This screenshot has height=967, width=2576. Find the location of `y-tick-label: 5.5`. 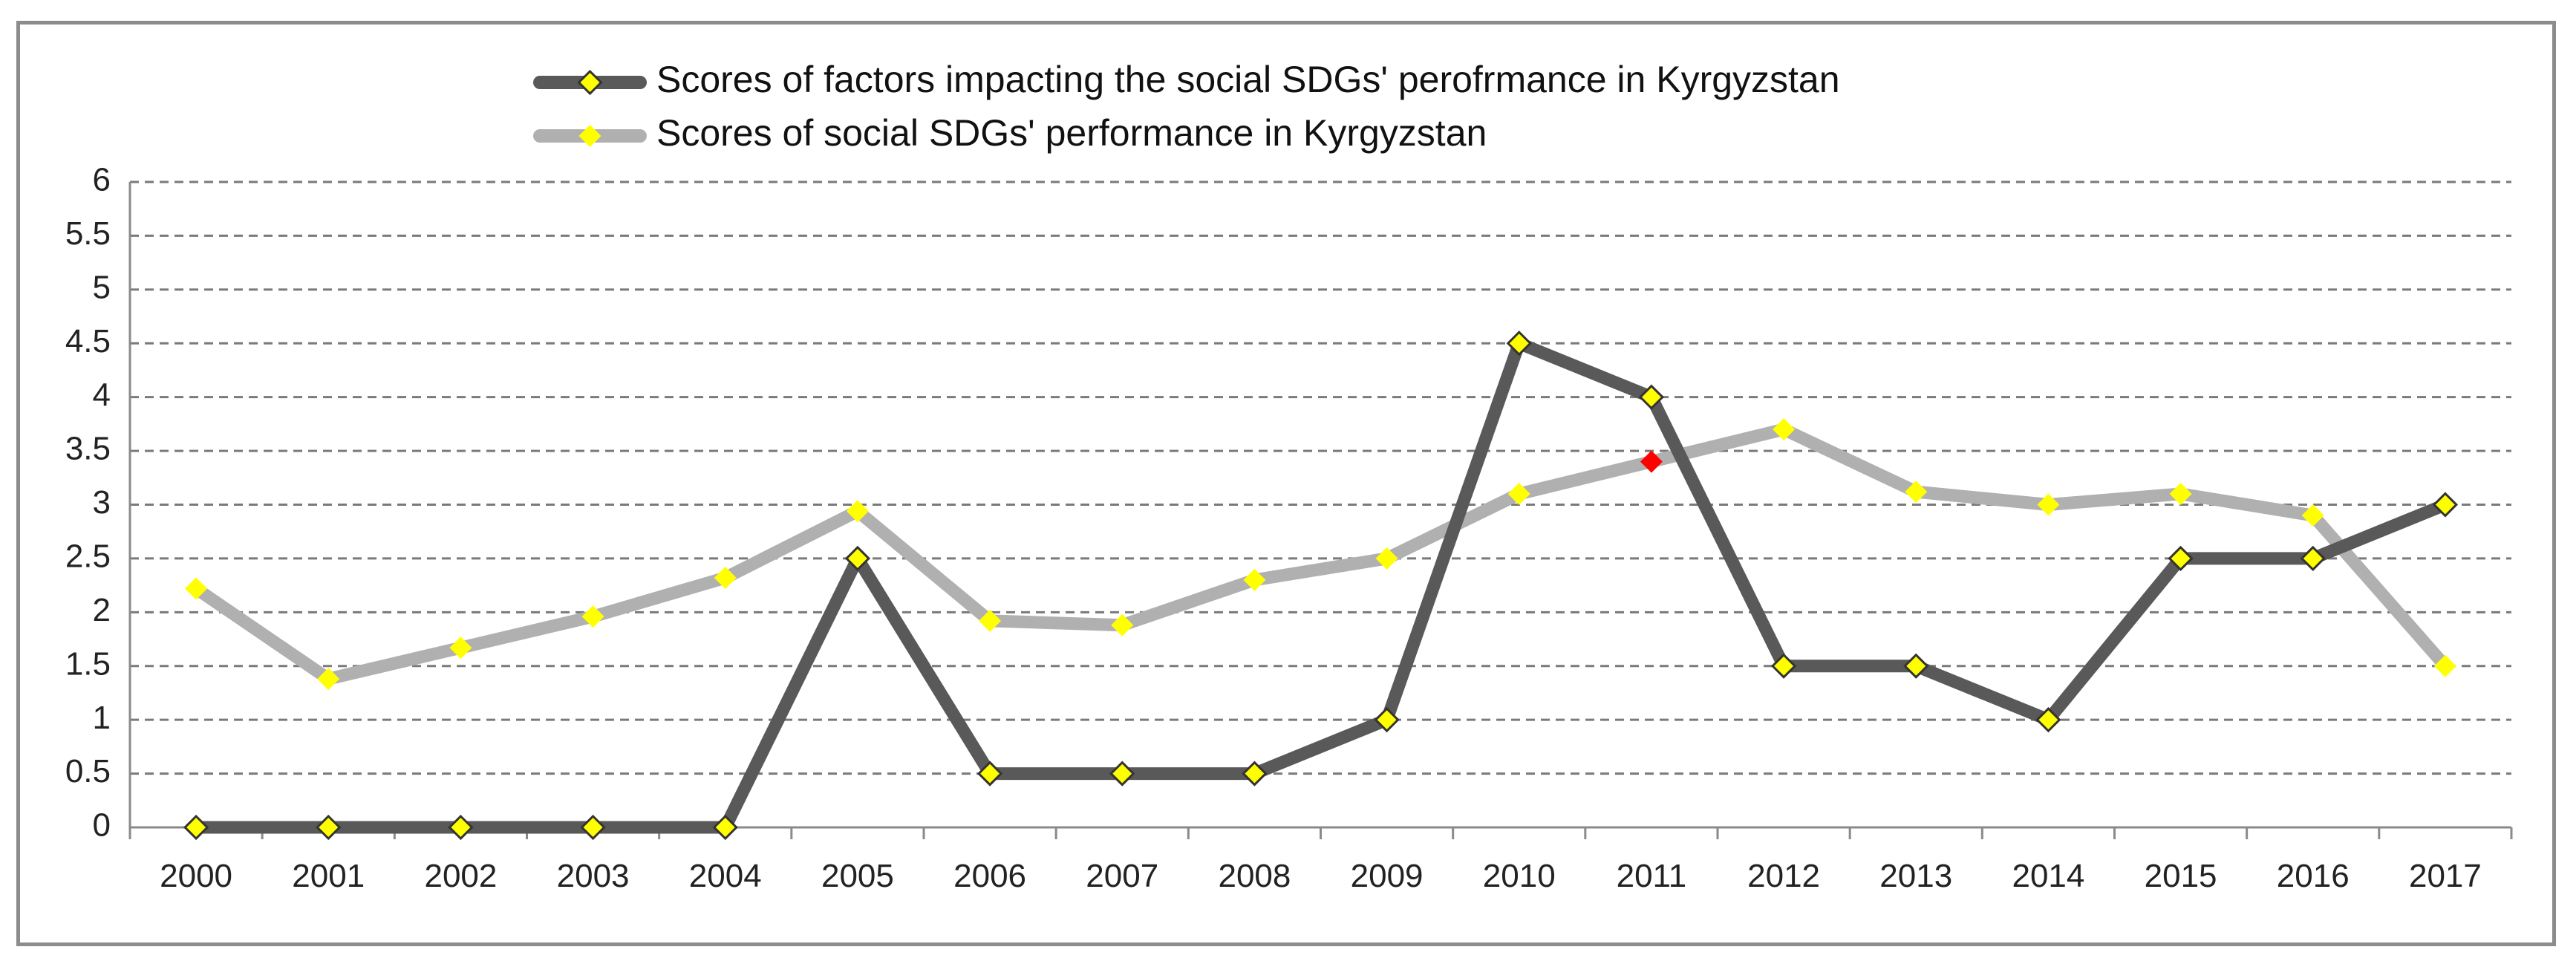

y-tick-label: 5.5 is located at coordinates (88, 233).